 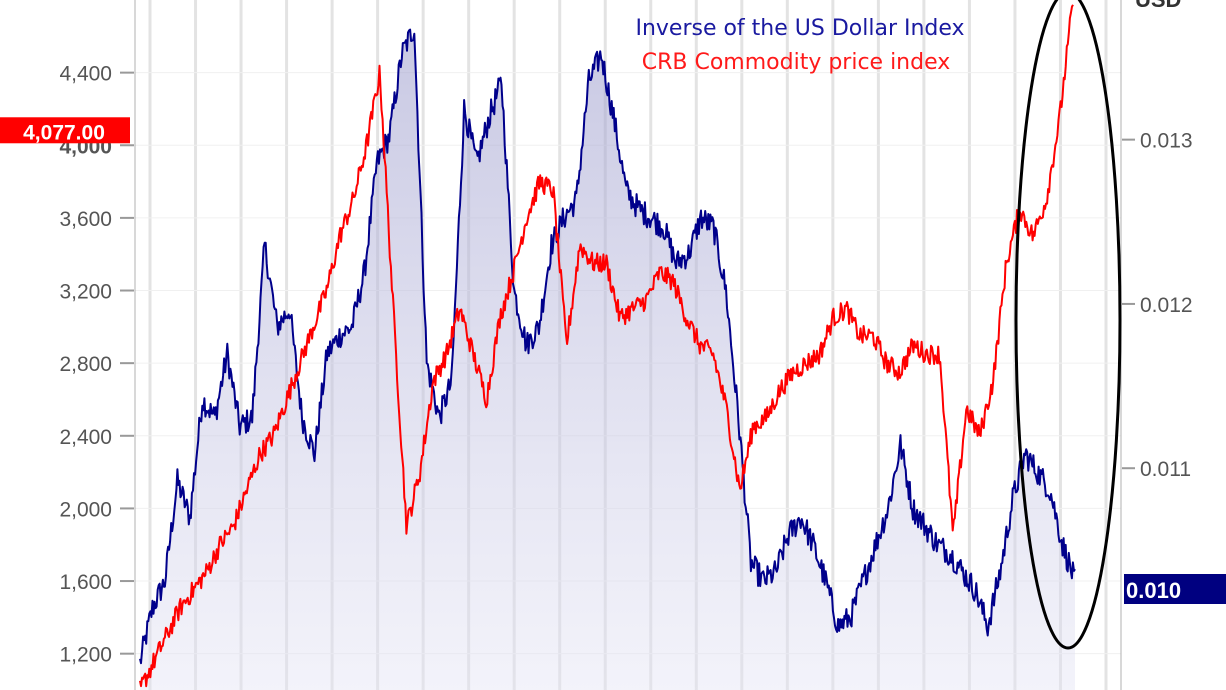 I want to click on right-current-value-badge: 0.010, so click(x=1175, y=589).